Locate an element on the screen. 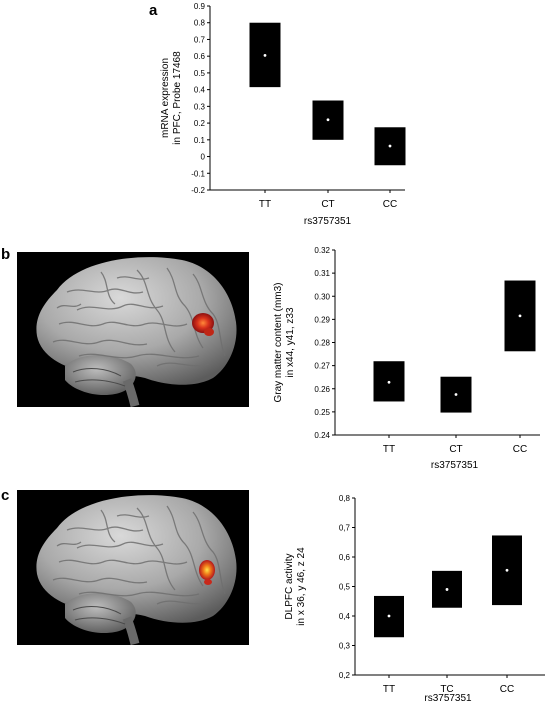  chart-a-ytick-label: -0.2 is located at coordinates (198, 190).